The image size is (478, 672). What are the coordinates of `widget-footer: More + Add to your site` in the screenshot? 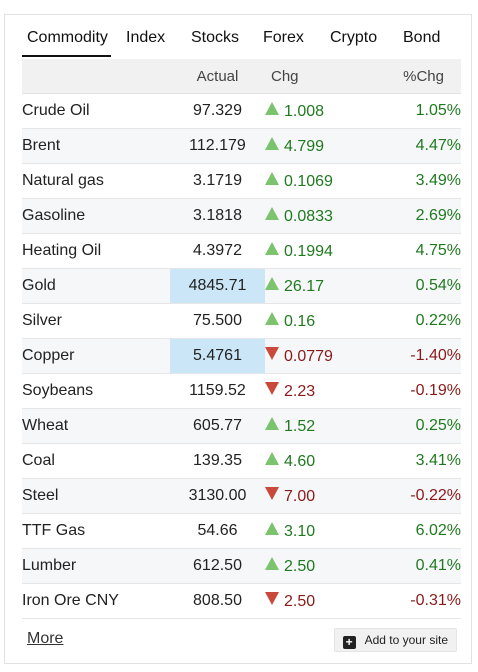 It's located at (238, 640).